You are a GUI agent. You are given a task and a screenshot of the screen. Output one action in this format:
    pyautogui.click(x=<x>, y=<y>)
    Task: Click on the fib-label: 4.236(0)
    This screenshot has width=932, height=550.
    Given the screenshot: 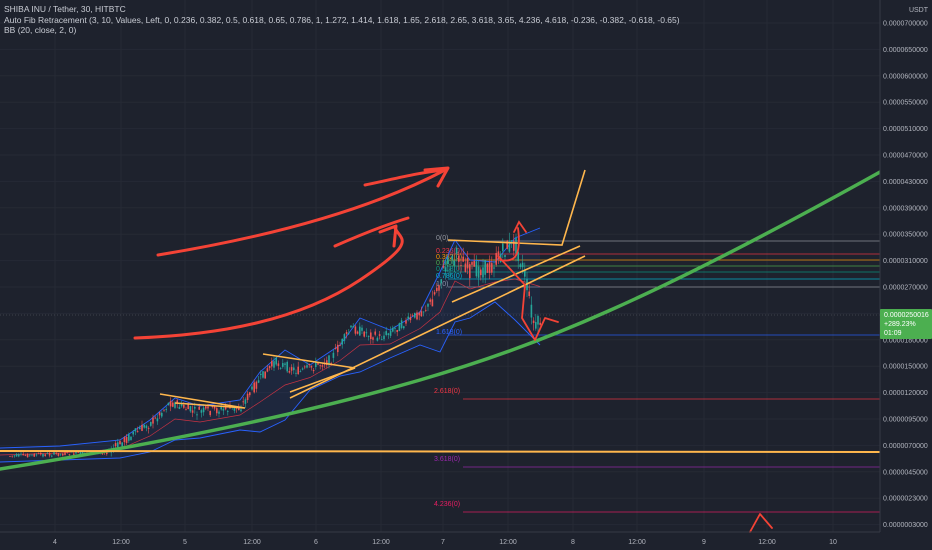 What is the action you would take?
    pyautogui.click(x=447, y=504)
    